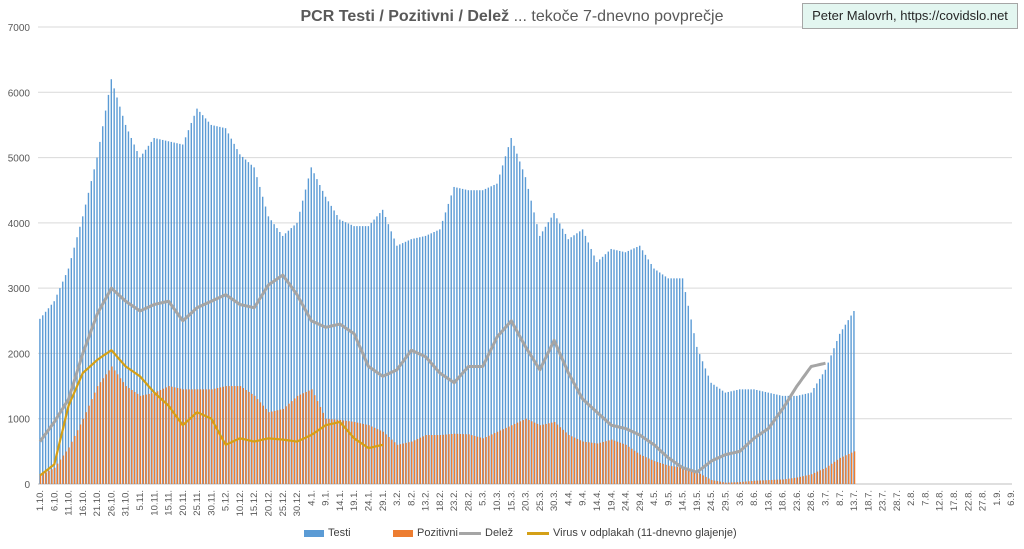 The image size is (1024, 549). Describe the element at coordinates (254, 503) in the screenshot. I see `x-tick-label: 15.12.` at that location.